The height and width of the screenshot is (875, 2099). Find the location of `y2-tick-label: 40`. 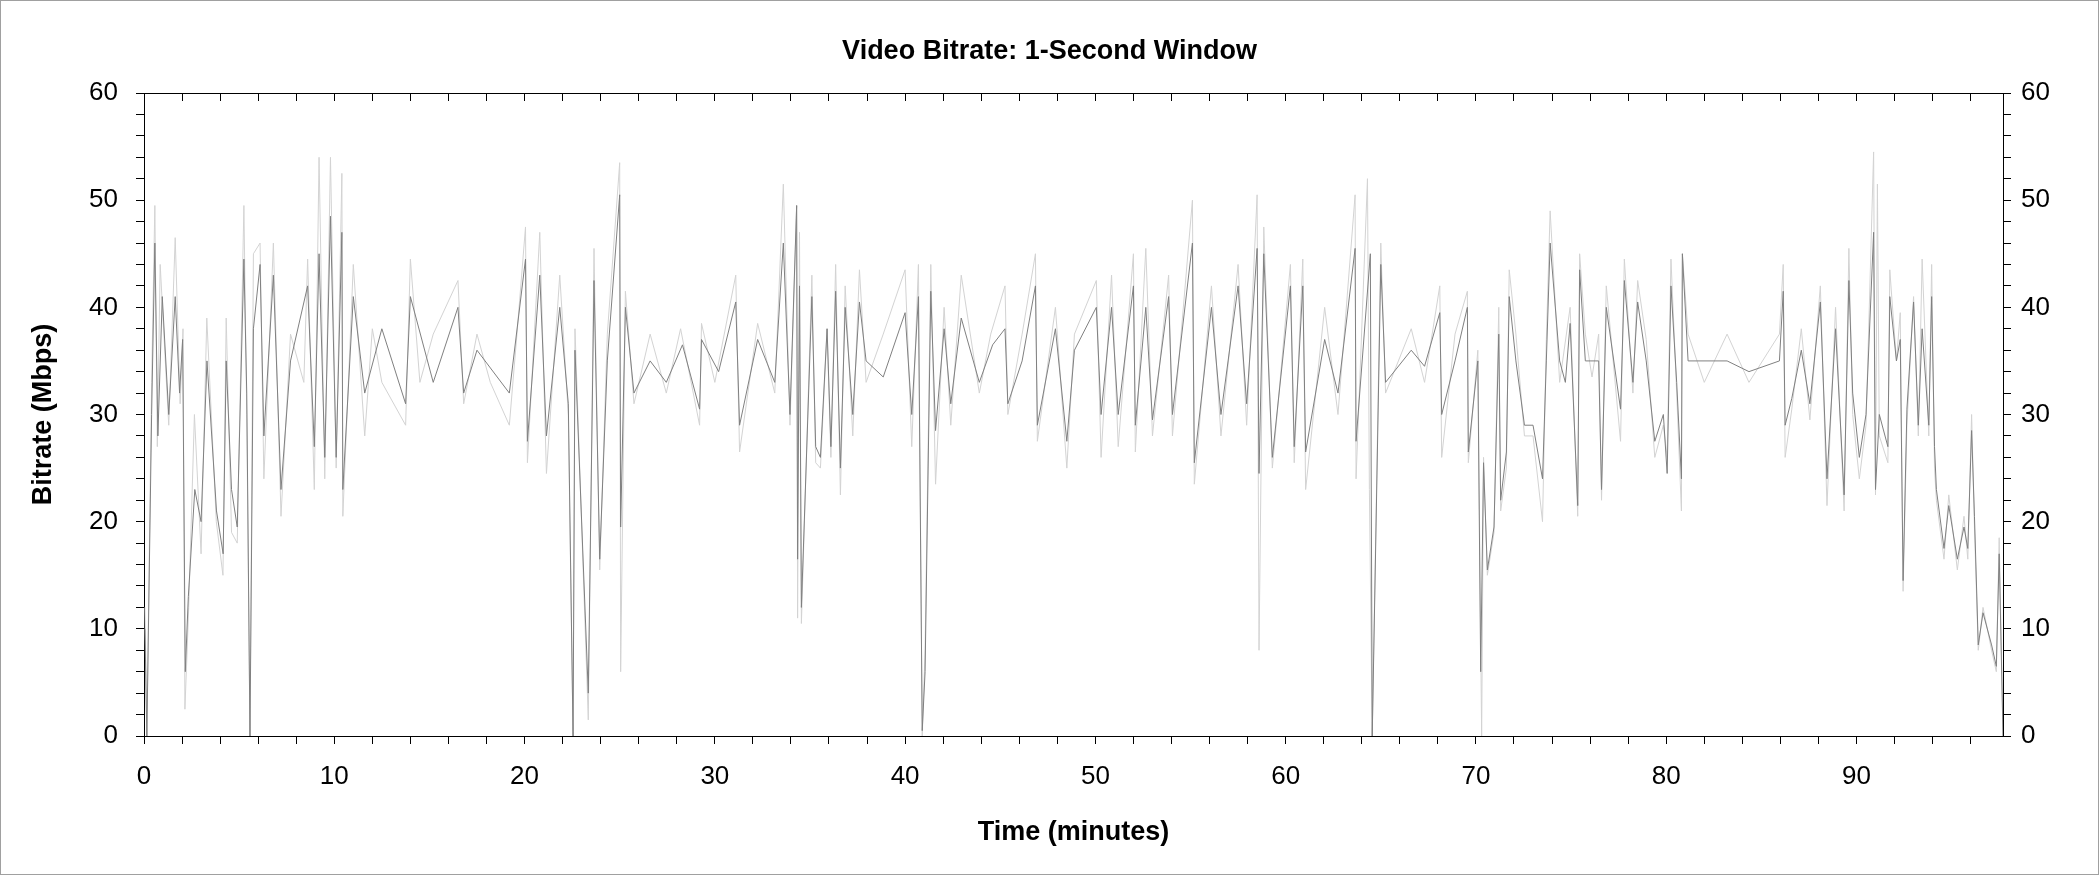

y2-tick-label: 40 is located at coordinates (2035, 305).